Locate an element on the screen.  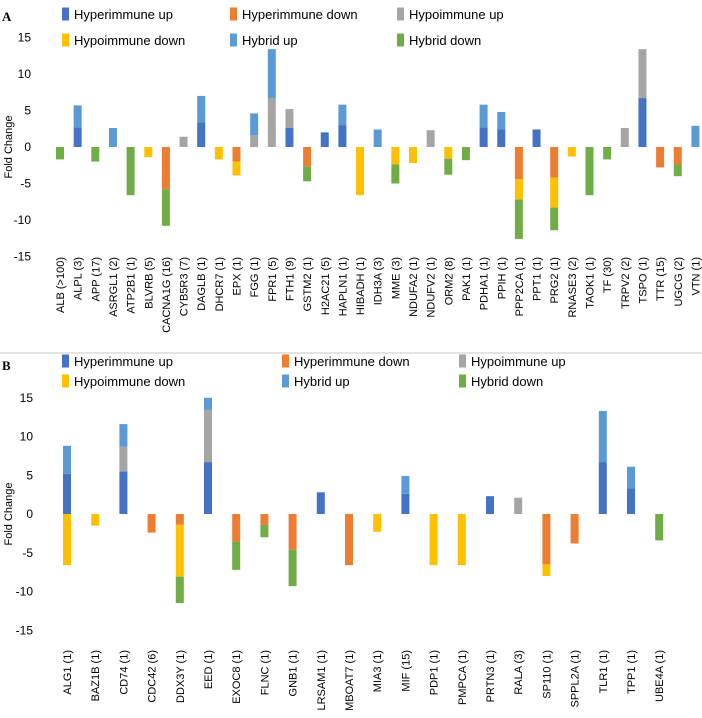
x-tick-label: CYB5R3 (7) is located at coordinates (185, 286).